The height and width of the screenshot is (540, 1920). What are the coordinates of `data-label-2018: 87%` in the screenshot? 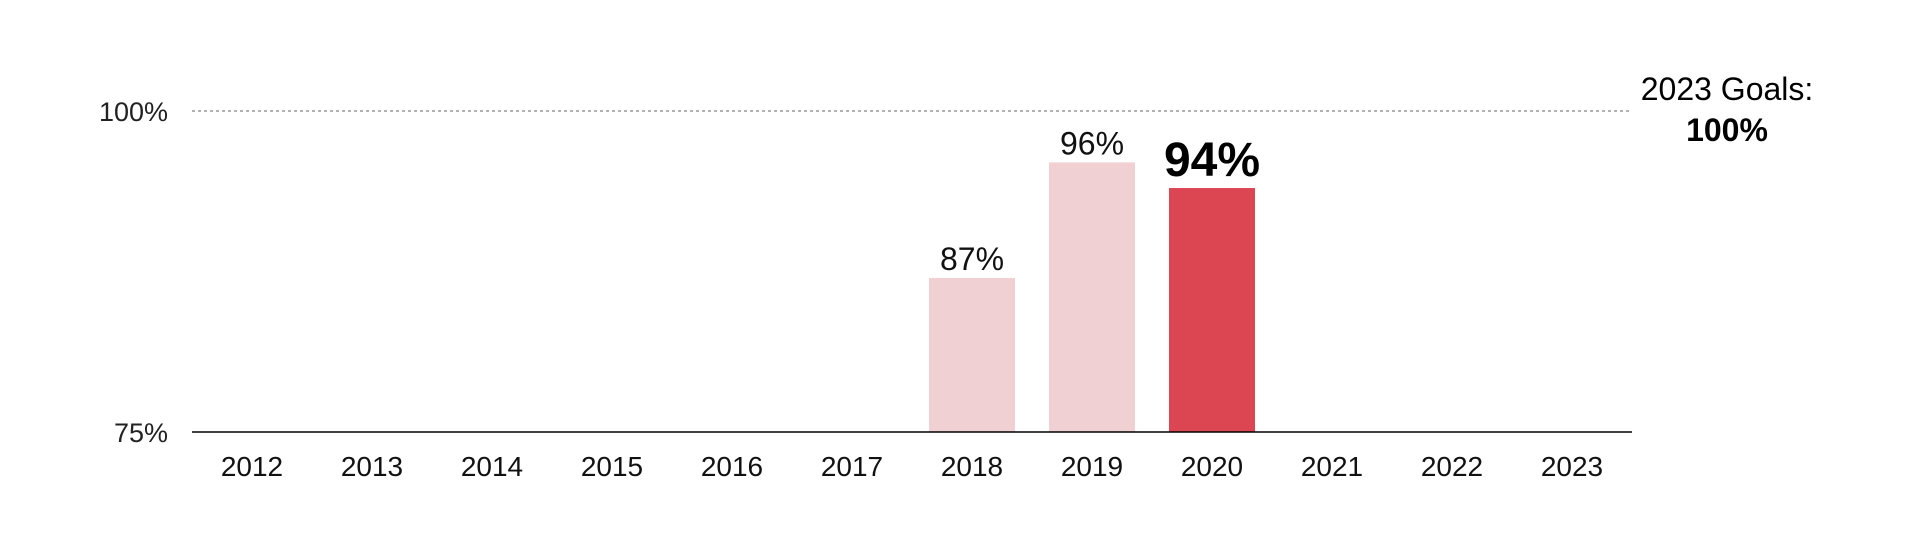 It's located at (972, 259).